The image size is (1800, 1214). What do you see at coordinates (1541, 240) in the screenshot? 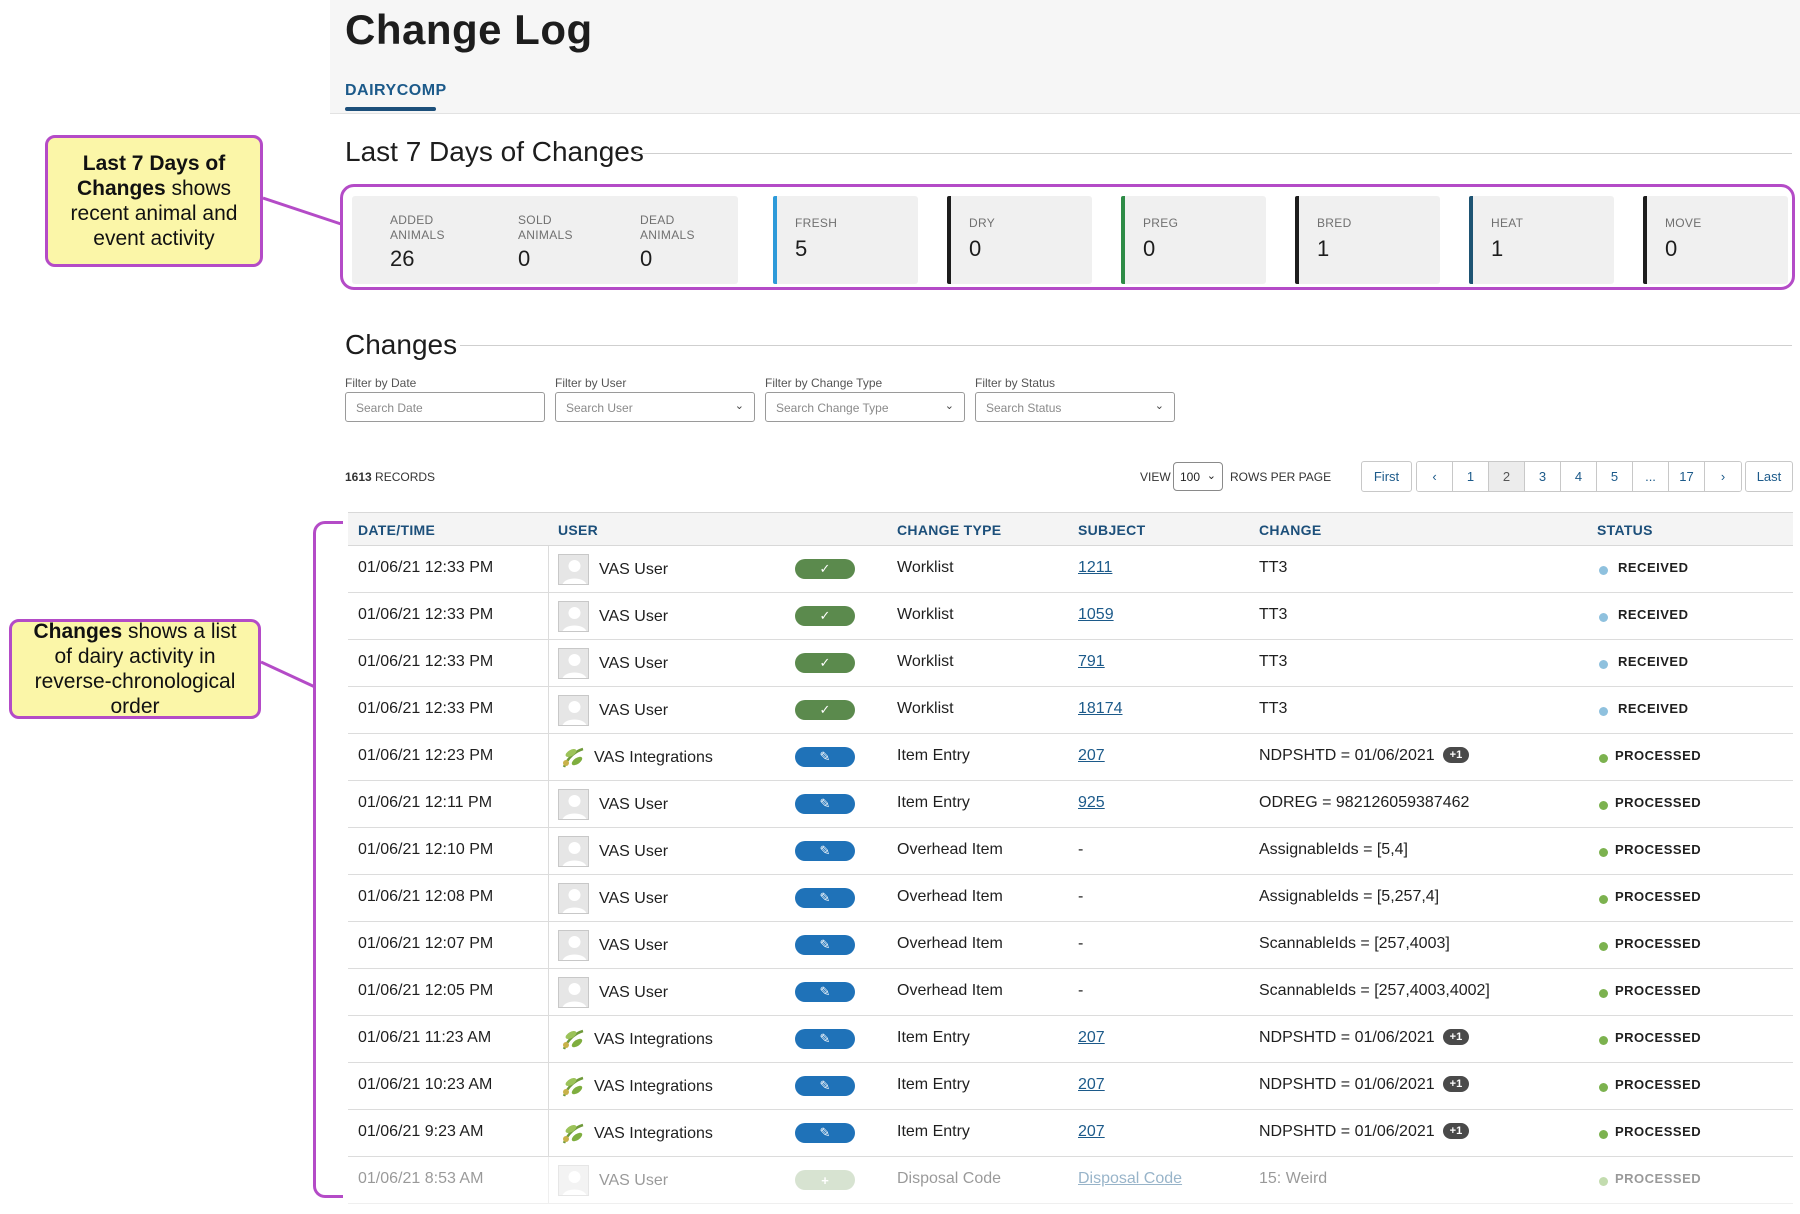
I see `heat-card: HEAT 1` at bounding box center [1541, 240].